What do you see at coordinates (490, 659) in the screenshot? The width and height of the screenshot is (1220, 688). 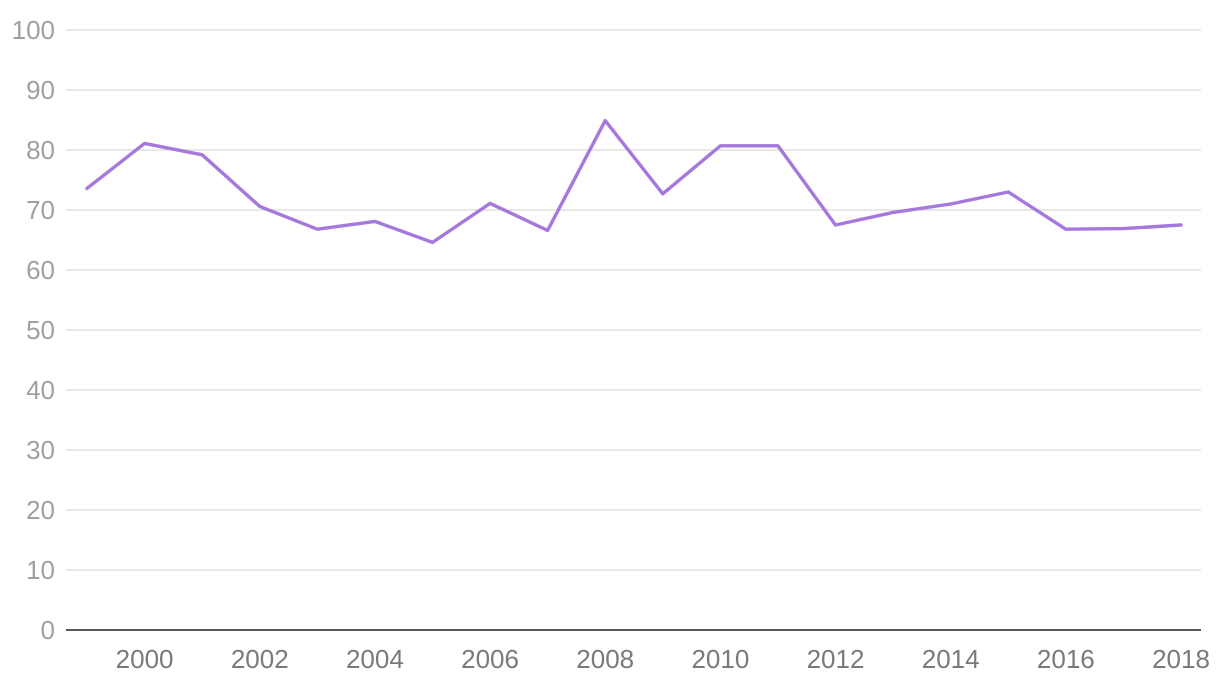 I see `x-tick-label: 2006` at bounding box center [490, 659].